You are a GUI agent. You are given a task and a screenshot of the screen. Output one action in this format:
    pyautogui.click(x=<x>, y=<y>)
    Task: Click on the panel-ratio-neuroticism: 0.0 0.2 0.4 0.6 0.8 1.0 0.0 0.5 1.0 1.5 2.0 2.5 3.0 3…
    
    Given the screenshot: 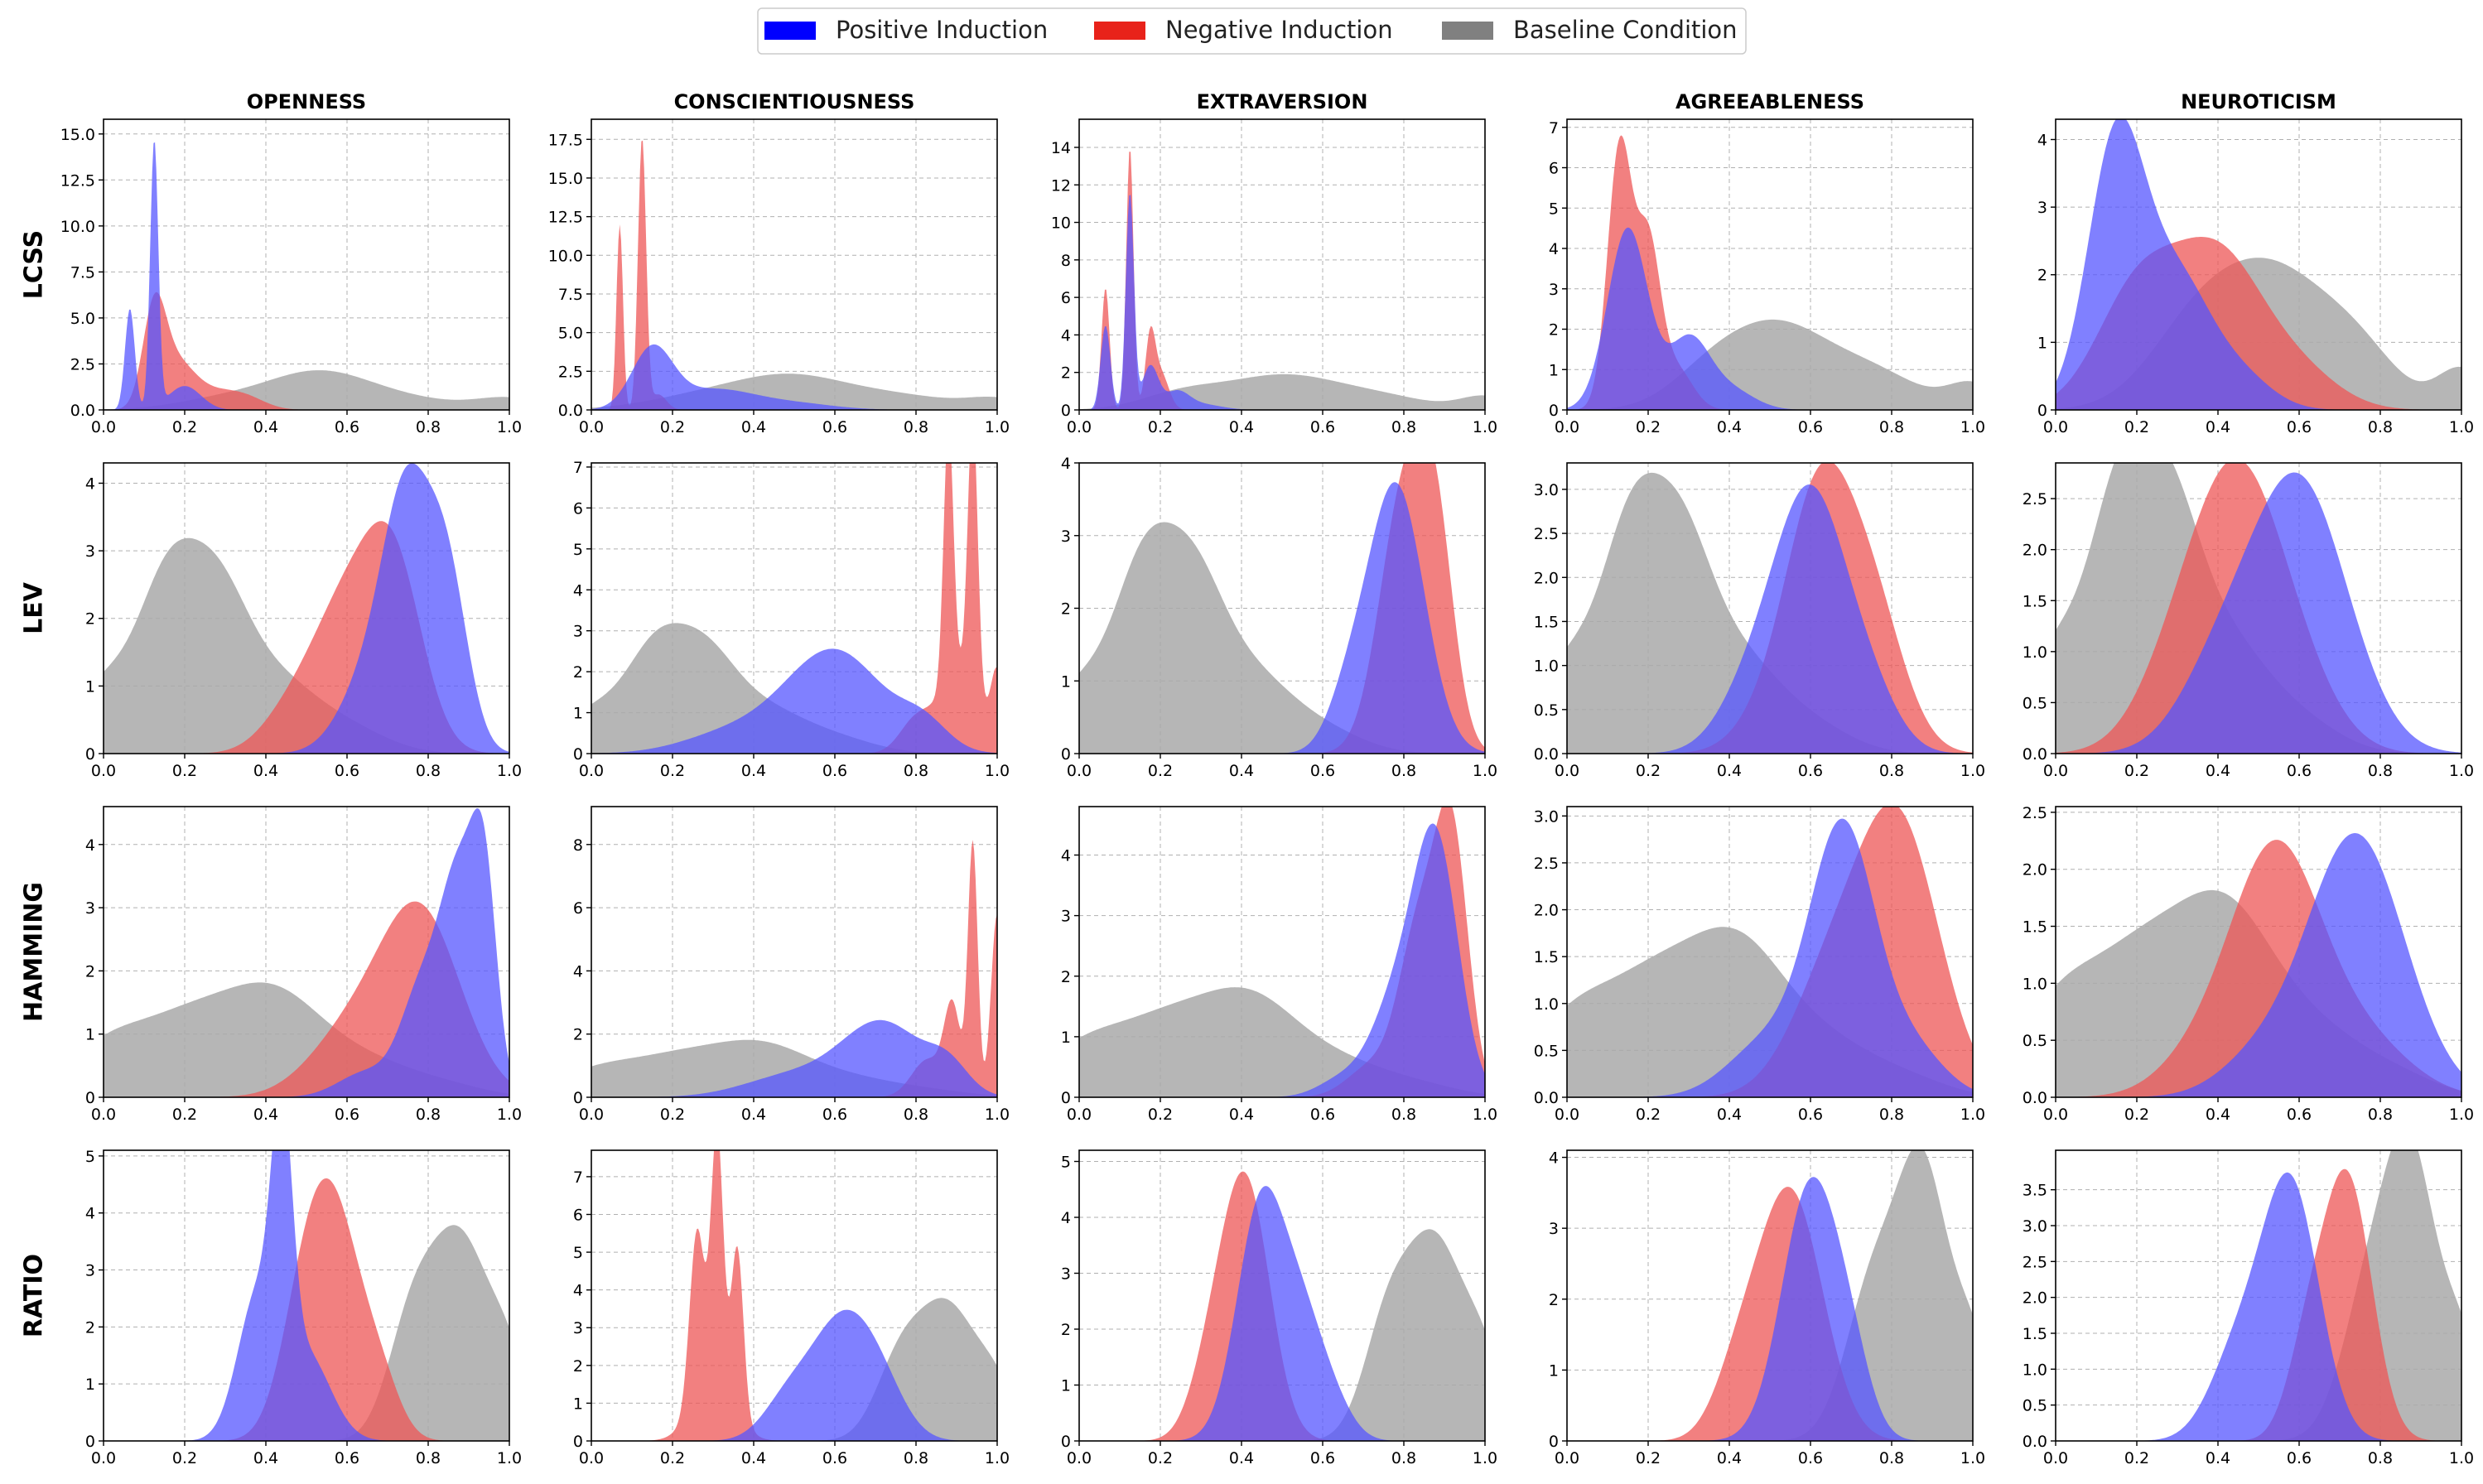 What is the action you would take?
    pyautogui.click(x=2248, y=1308)
    